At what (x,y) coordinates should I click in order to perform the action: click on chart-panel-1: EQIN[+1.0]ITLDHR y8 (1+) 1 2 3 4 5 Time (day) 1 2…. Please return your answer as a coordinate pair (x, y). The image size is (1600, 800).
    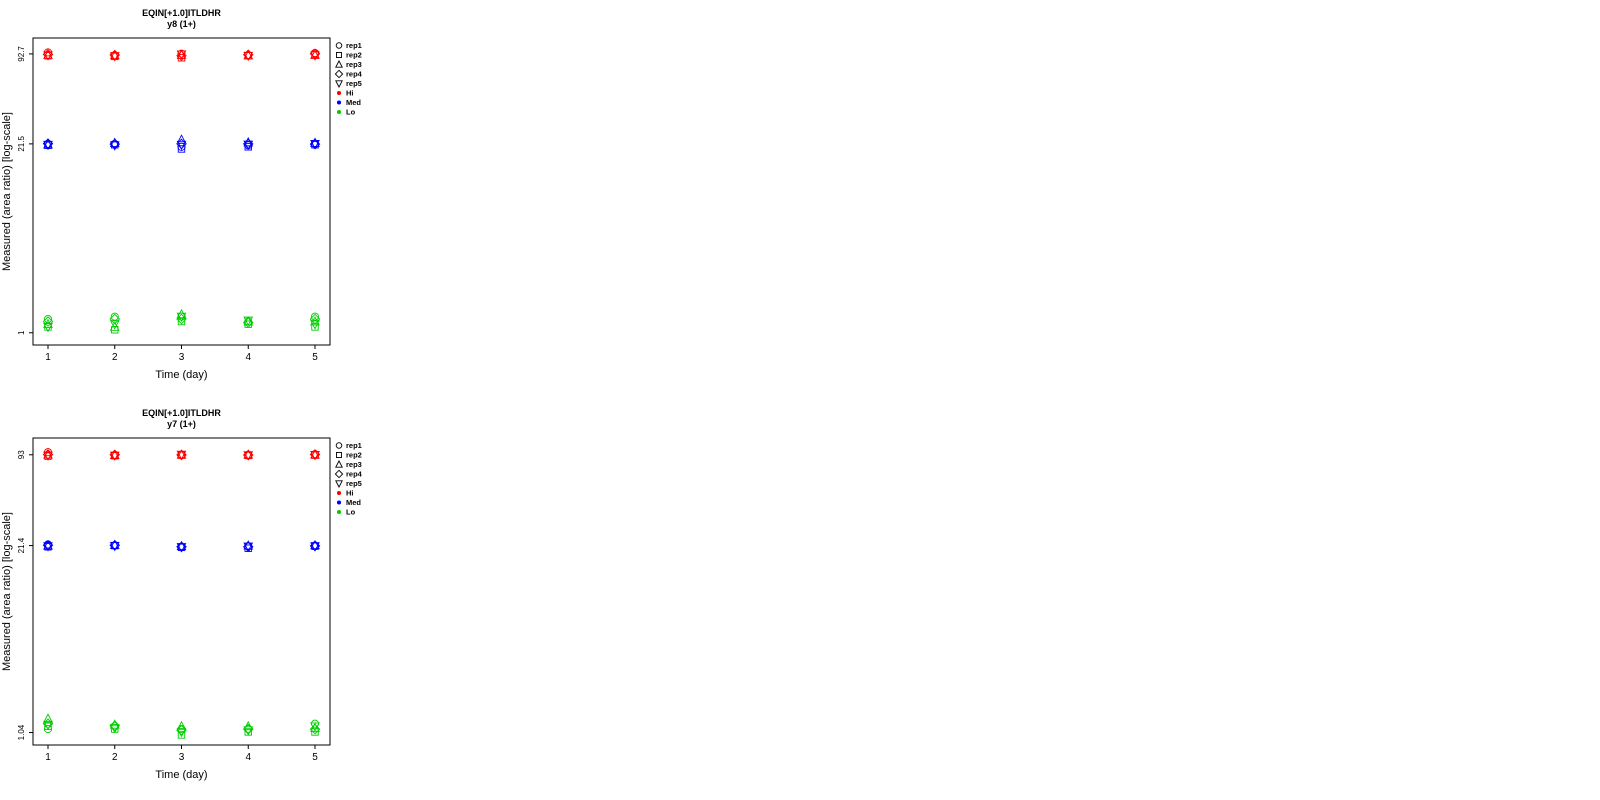
    Looking at the image, I should click on (200, 200).